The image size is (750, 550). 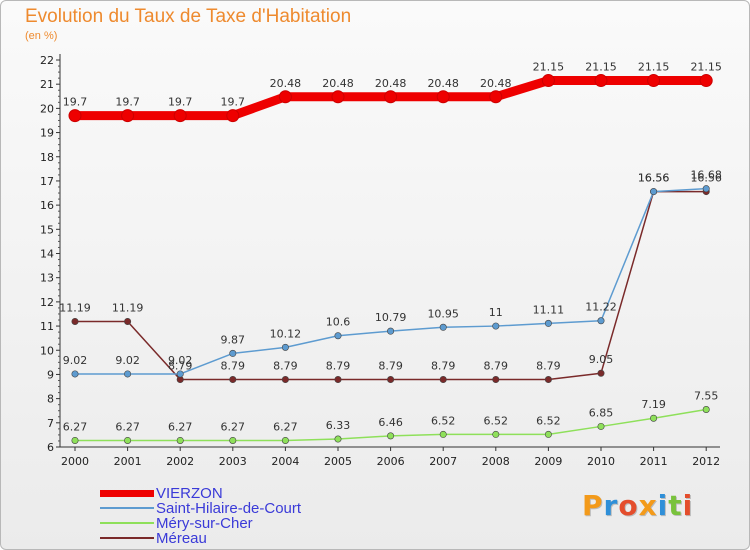 What do you see at coordinates (50, 423) in the screenshot?
I see `y-tick-label: 7` at bounding box center [50, 423].